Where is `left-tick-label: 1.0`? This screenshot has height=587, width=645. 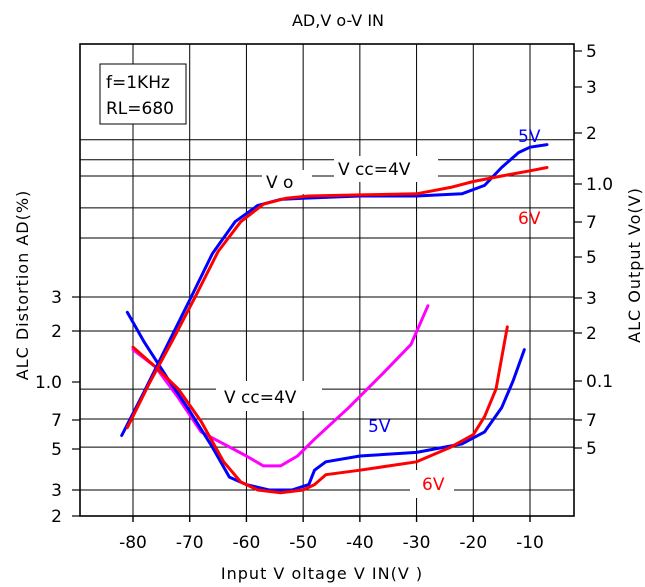 left-tick-label: 1.0 is located at coordinates (48, 383).